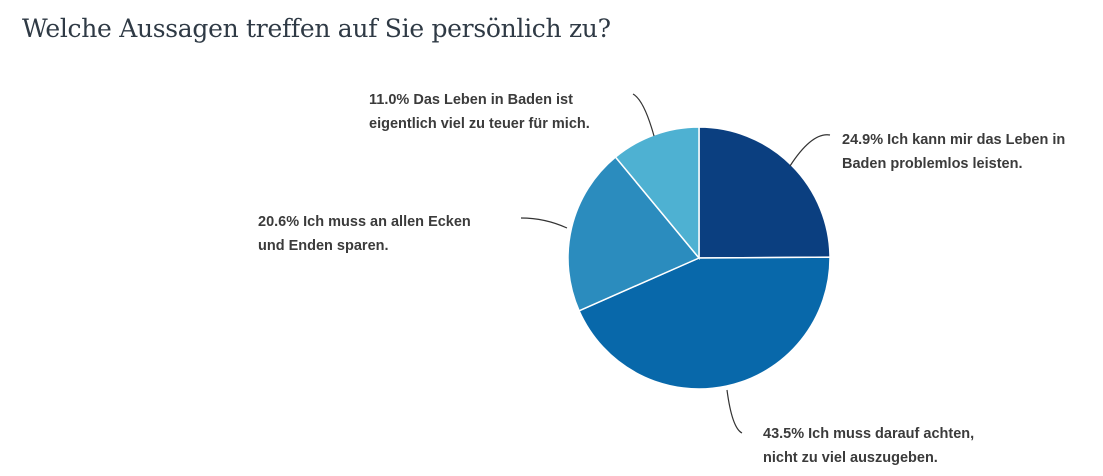  What do you see at coordinates (976, 140) in the screenshot?
I see `label-text: Ich kann mir das Leben in` at bounding box center [976, 140].